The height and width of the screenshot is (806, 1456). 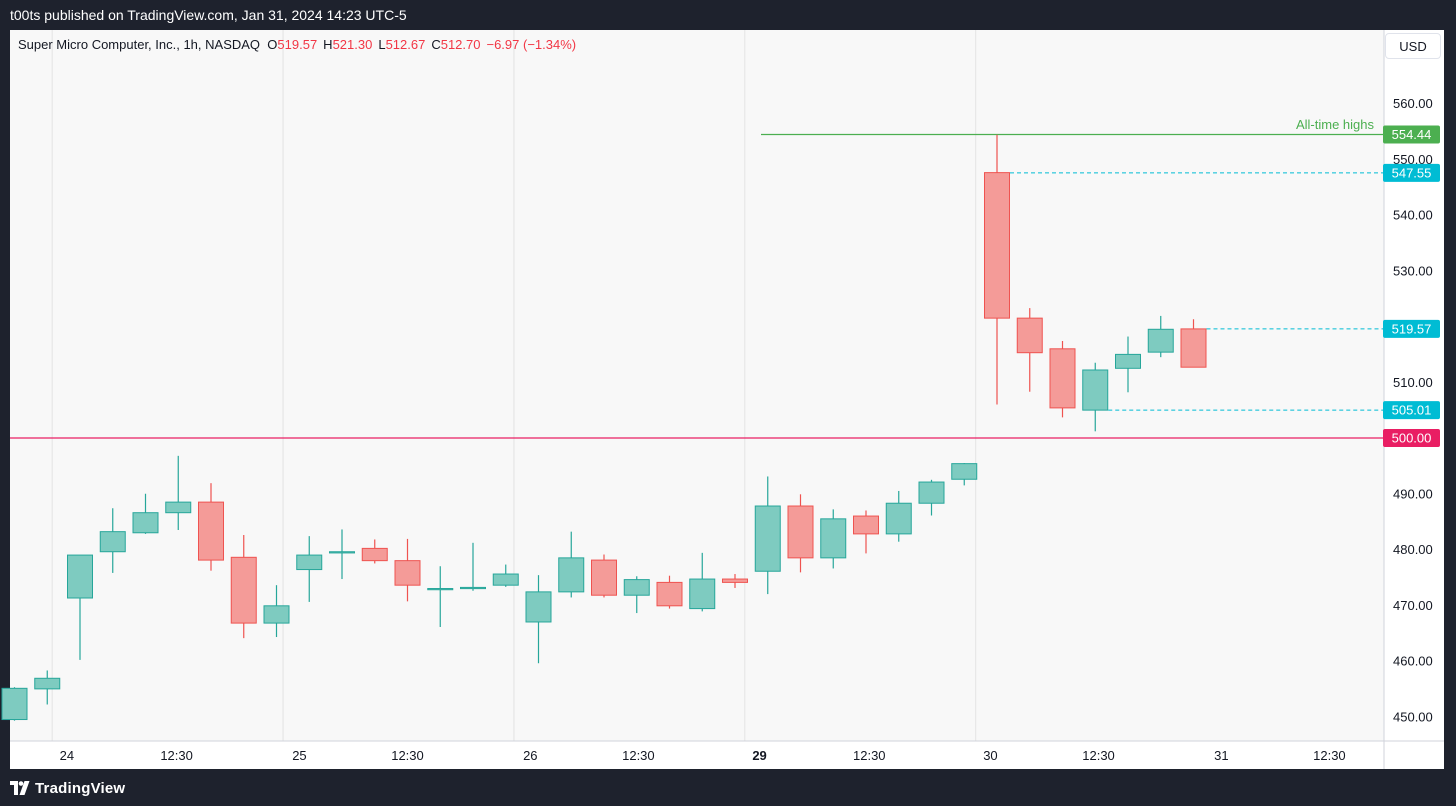 I want to click on price-level-badge-label: 554.44, so click(x=1412, y=134).